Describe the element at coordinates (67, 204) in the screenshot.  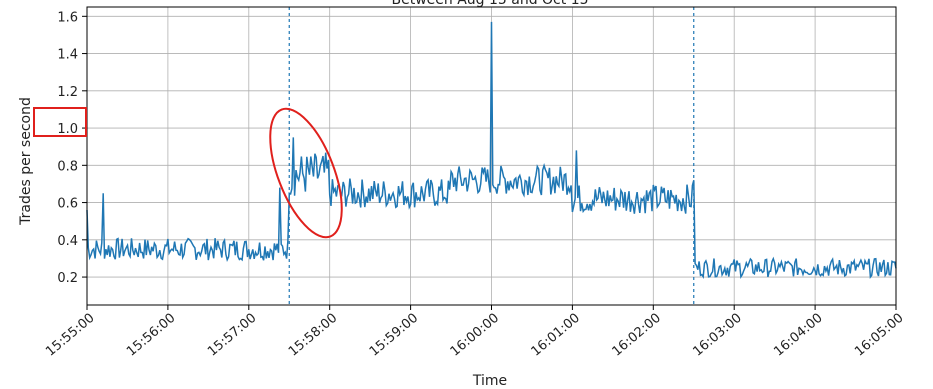
I see `y-tick-label: 0.6` at that location.